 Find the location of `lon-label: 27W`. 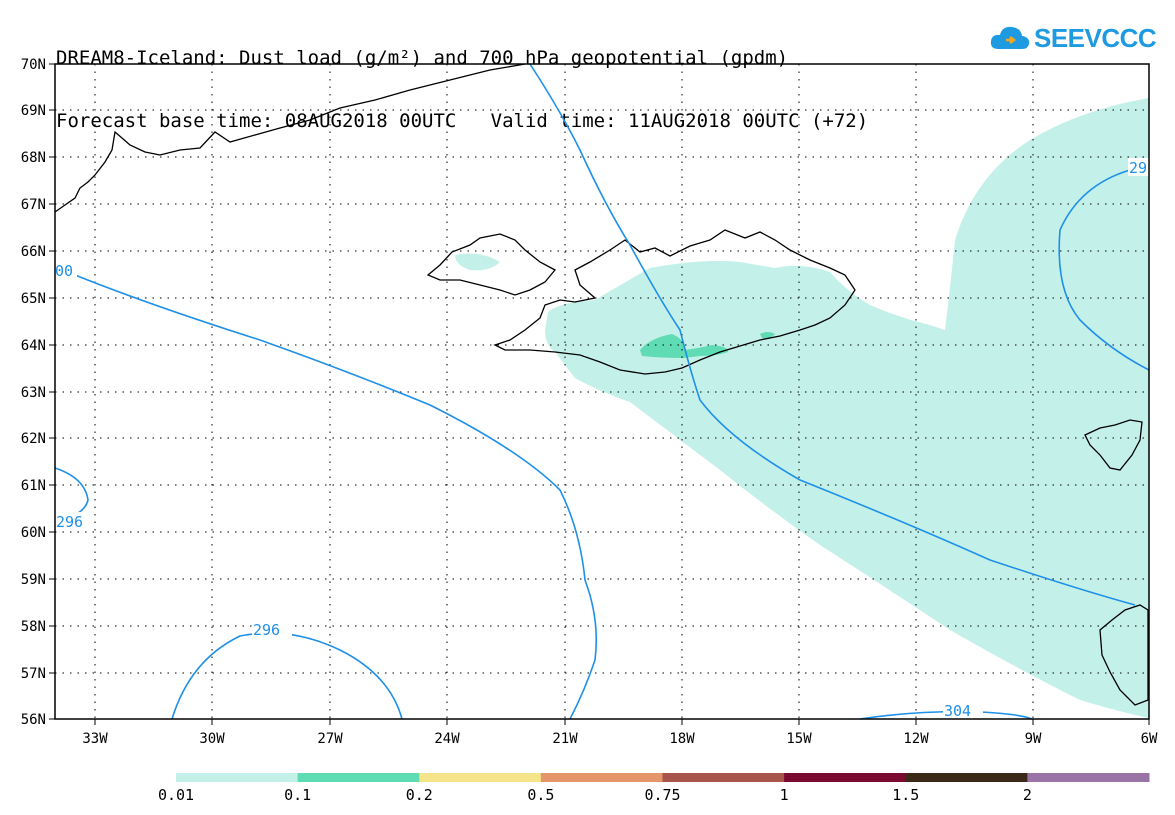

lon-label: 27W is located at coordinates (330, 739).